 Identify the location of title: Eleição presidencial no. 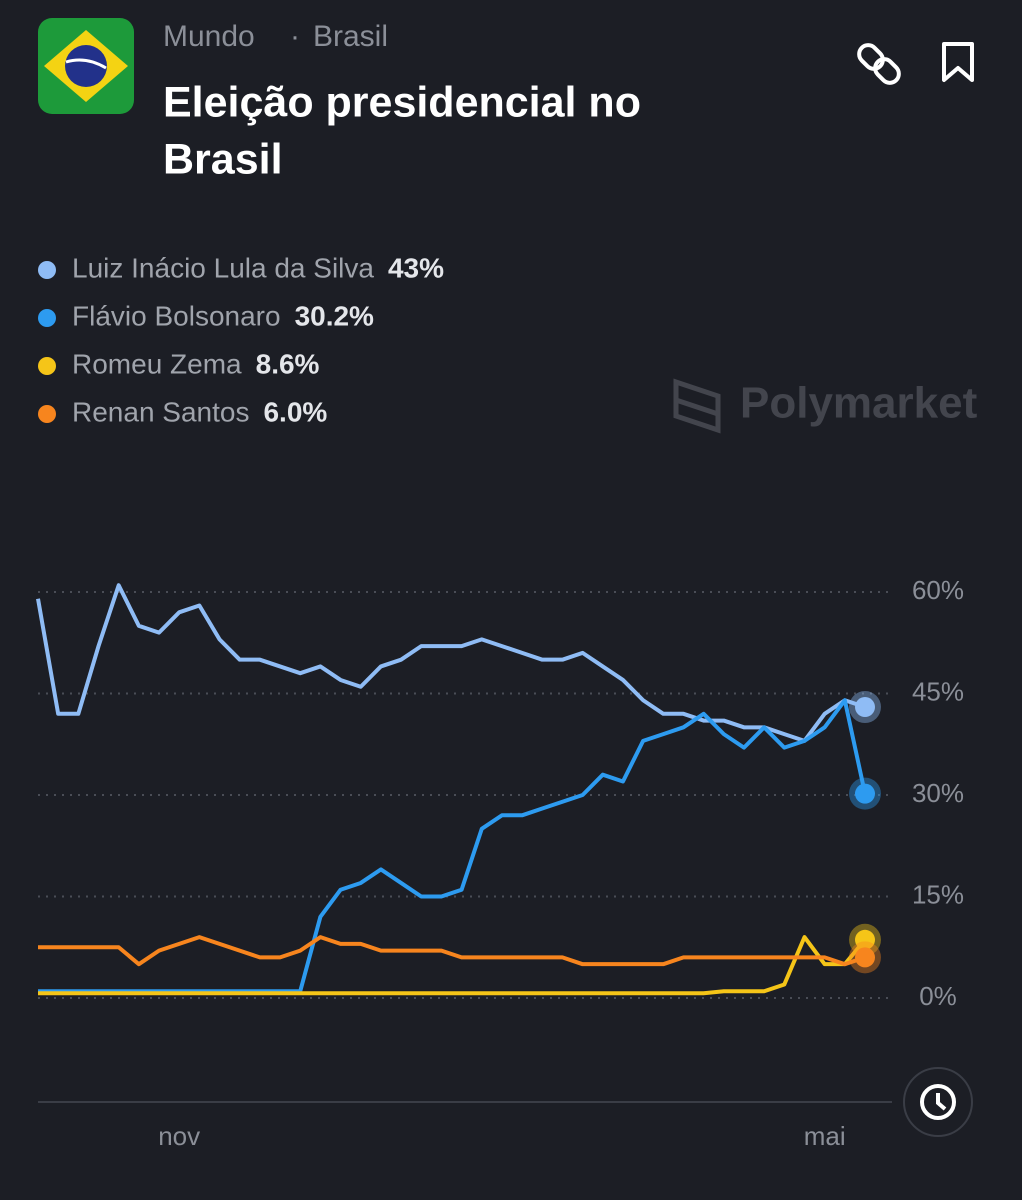
(402, 102).